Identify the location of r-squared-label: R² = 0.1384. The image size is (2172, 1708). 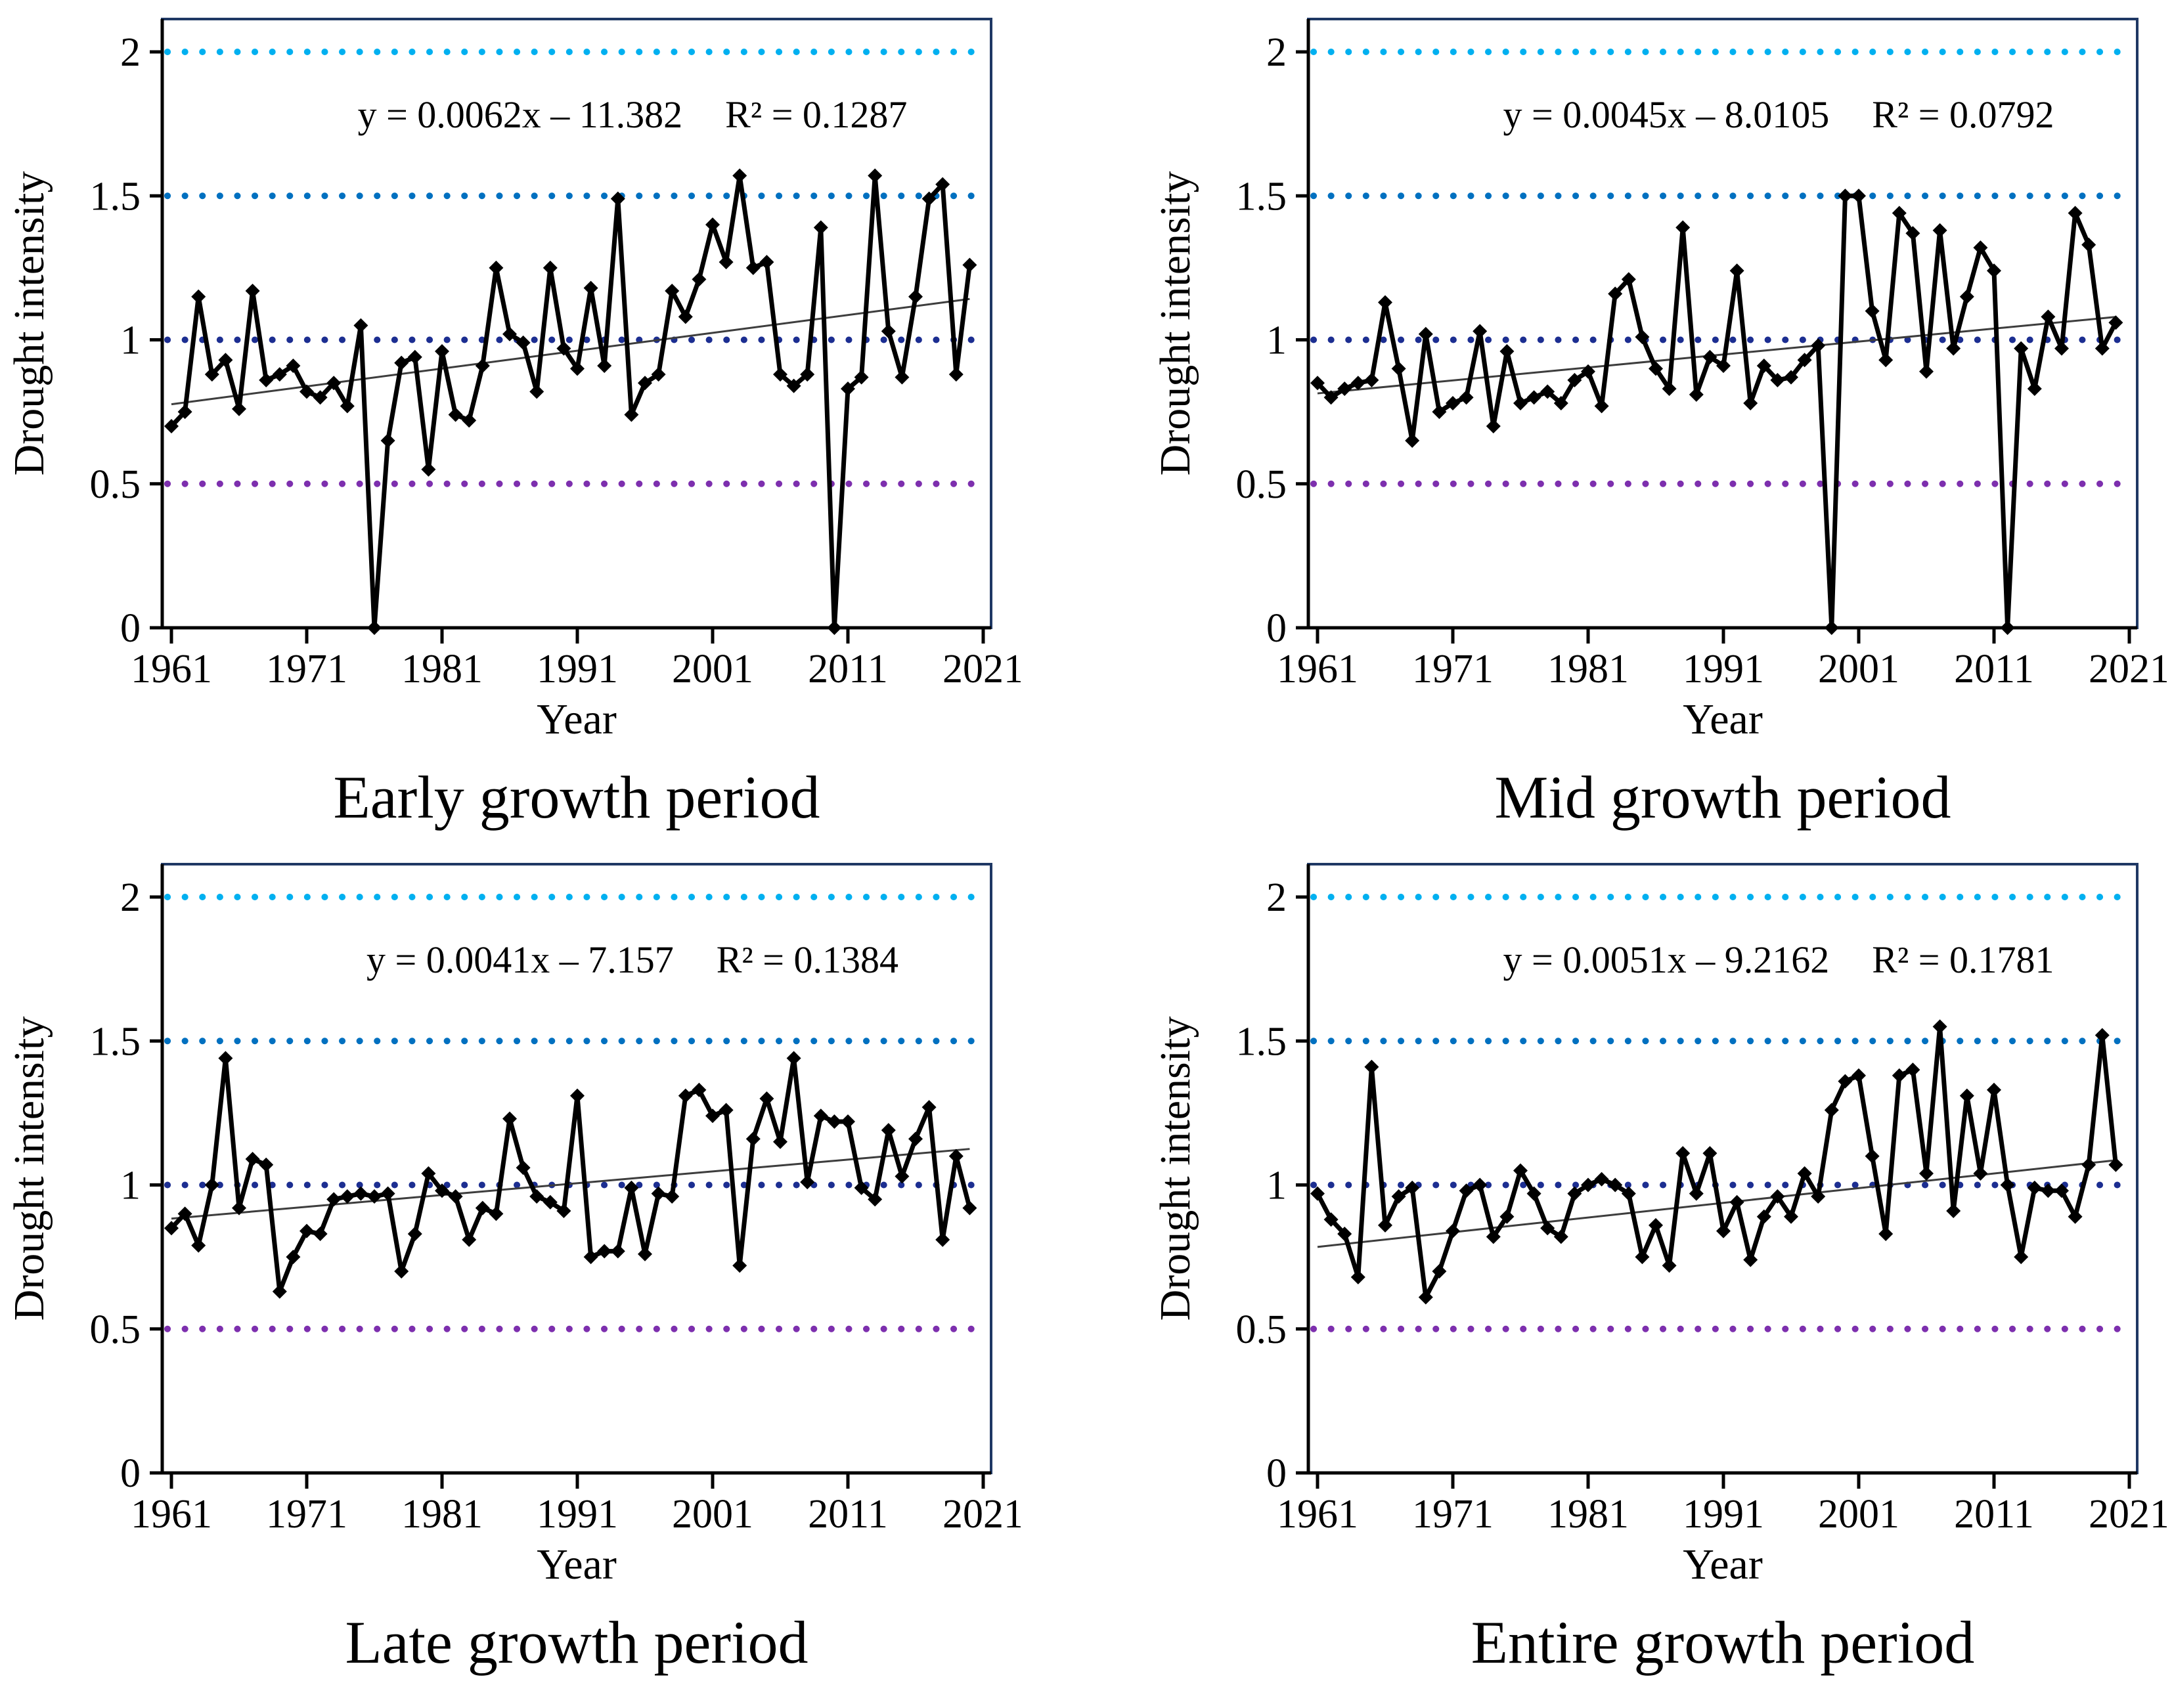
(807, 959).